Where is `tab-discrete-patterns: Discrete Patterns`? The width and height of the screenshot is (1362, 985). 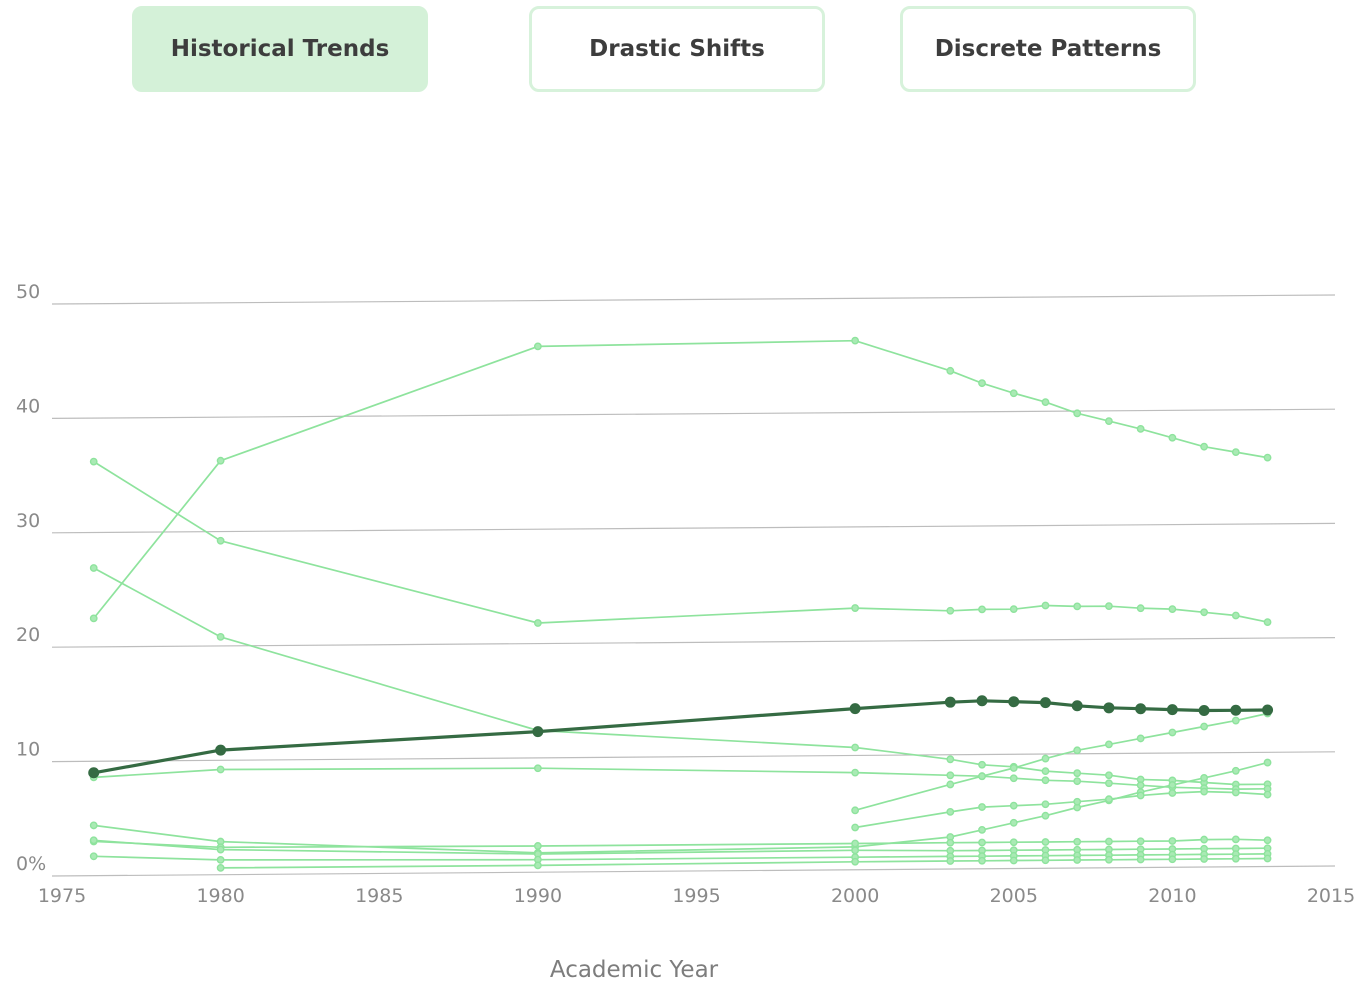 tab-discrete-patterns: Discrete Patterns is located at coordinates (1048, 49).